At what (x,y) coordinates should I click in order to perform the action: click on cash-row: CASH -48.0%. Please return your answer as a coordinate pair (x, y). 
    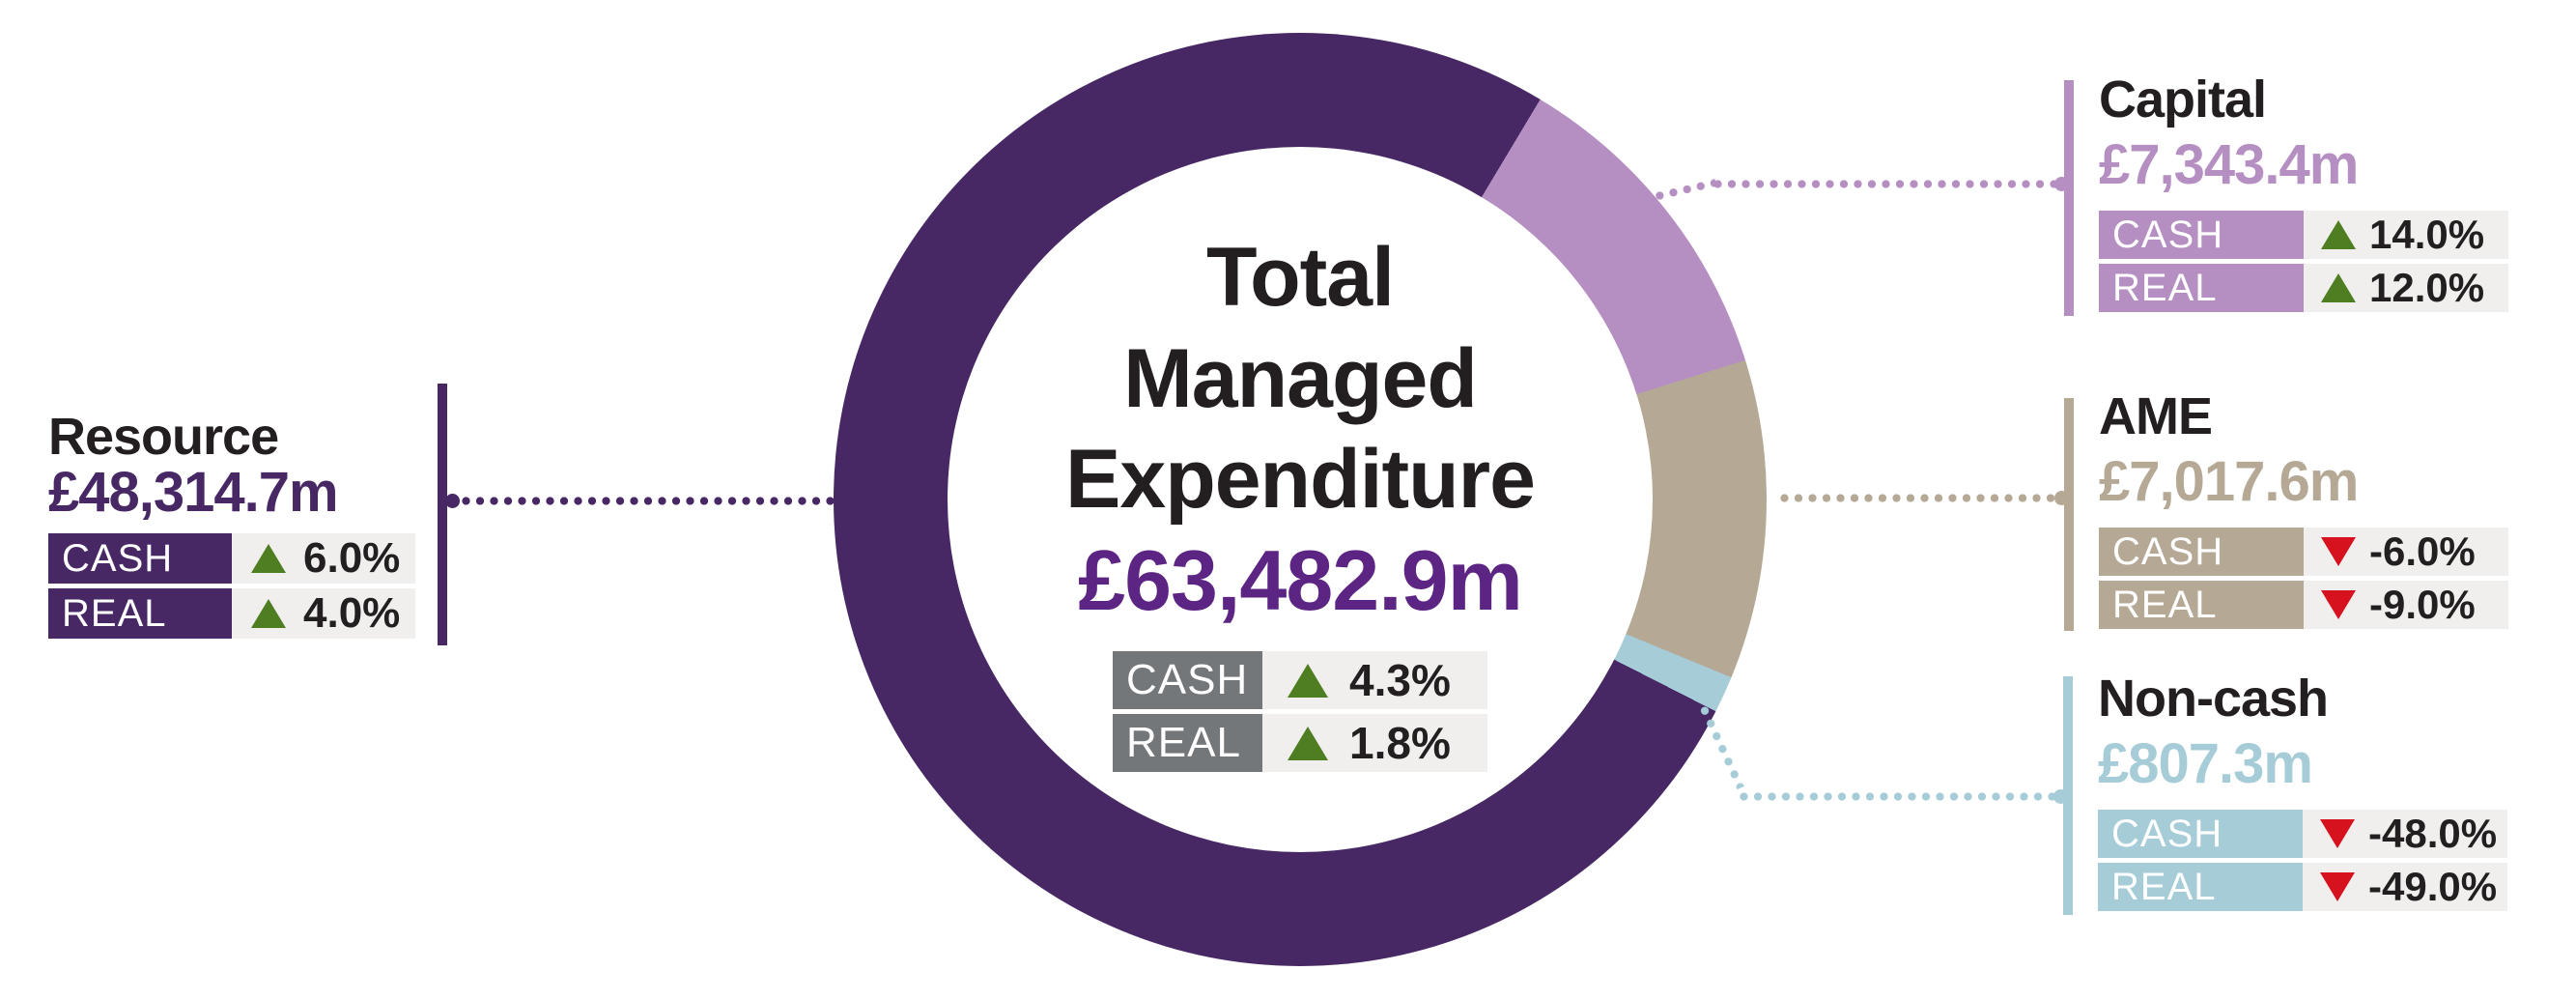
    Looking at the image, I should click on (2302, 834).